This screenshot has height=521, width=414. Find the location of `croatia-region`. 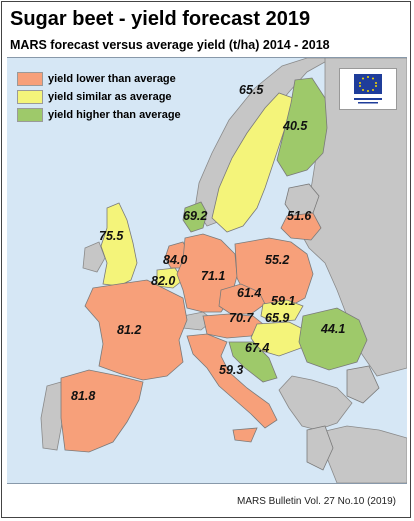

croatia-region is located at coordinates (253, 362).